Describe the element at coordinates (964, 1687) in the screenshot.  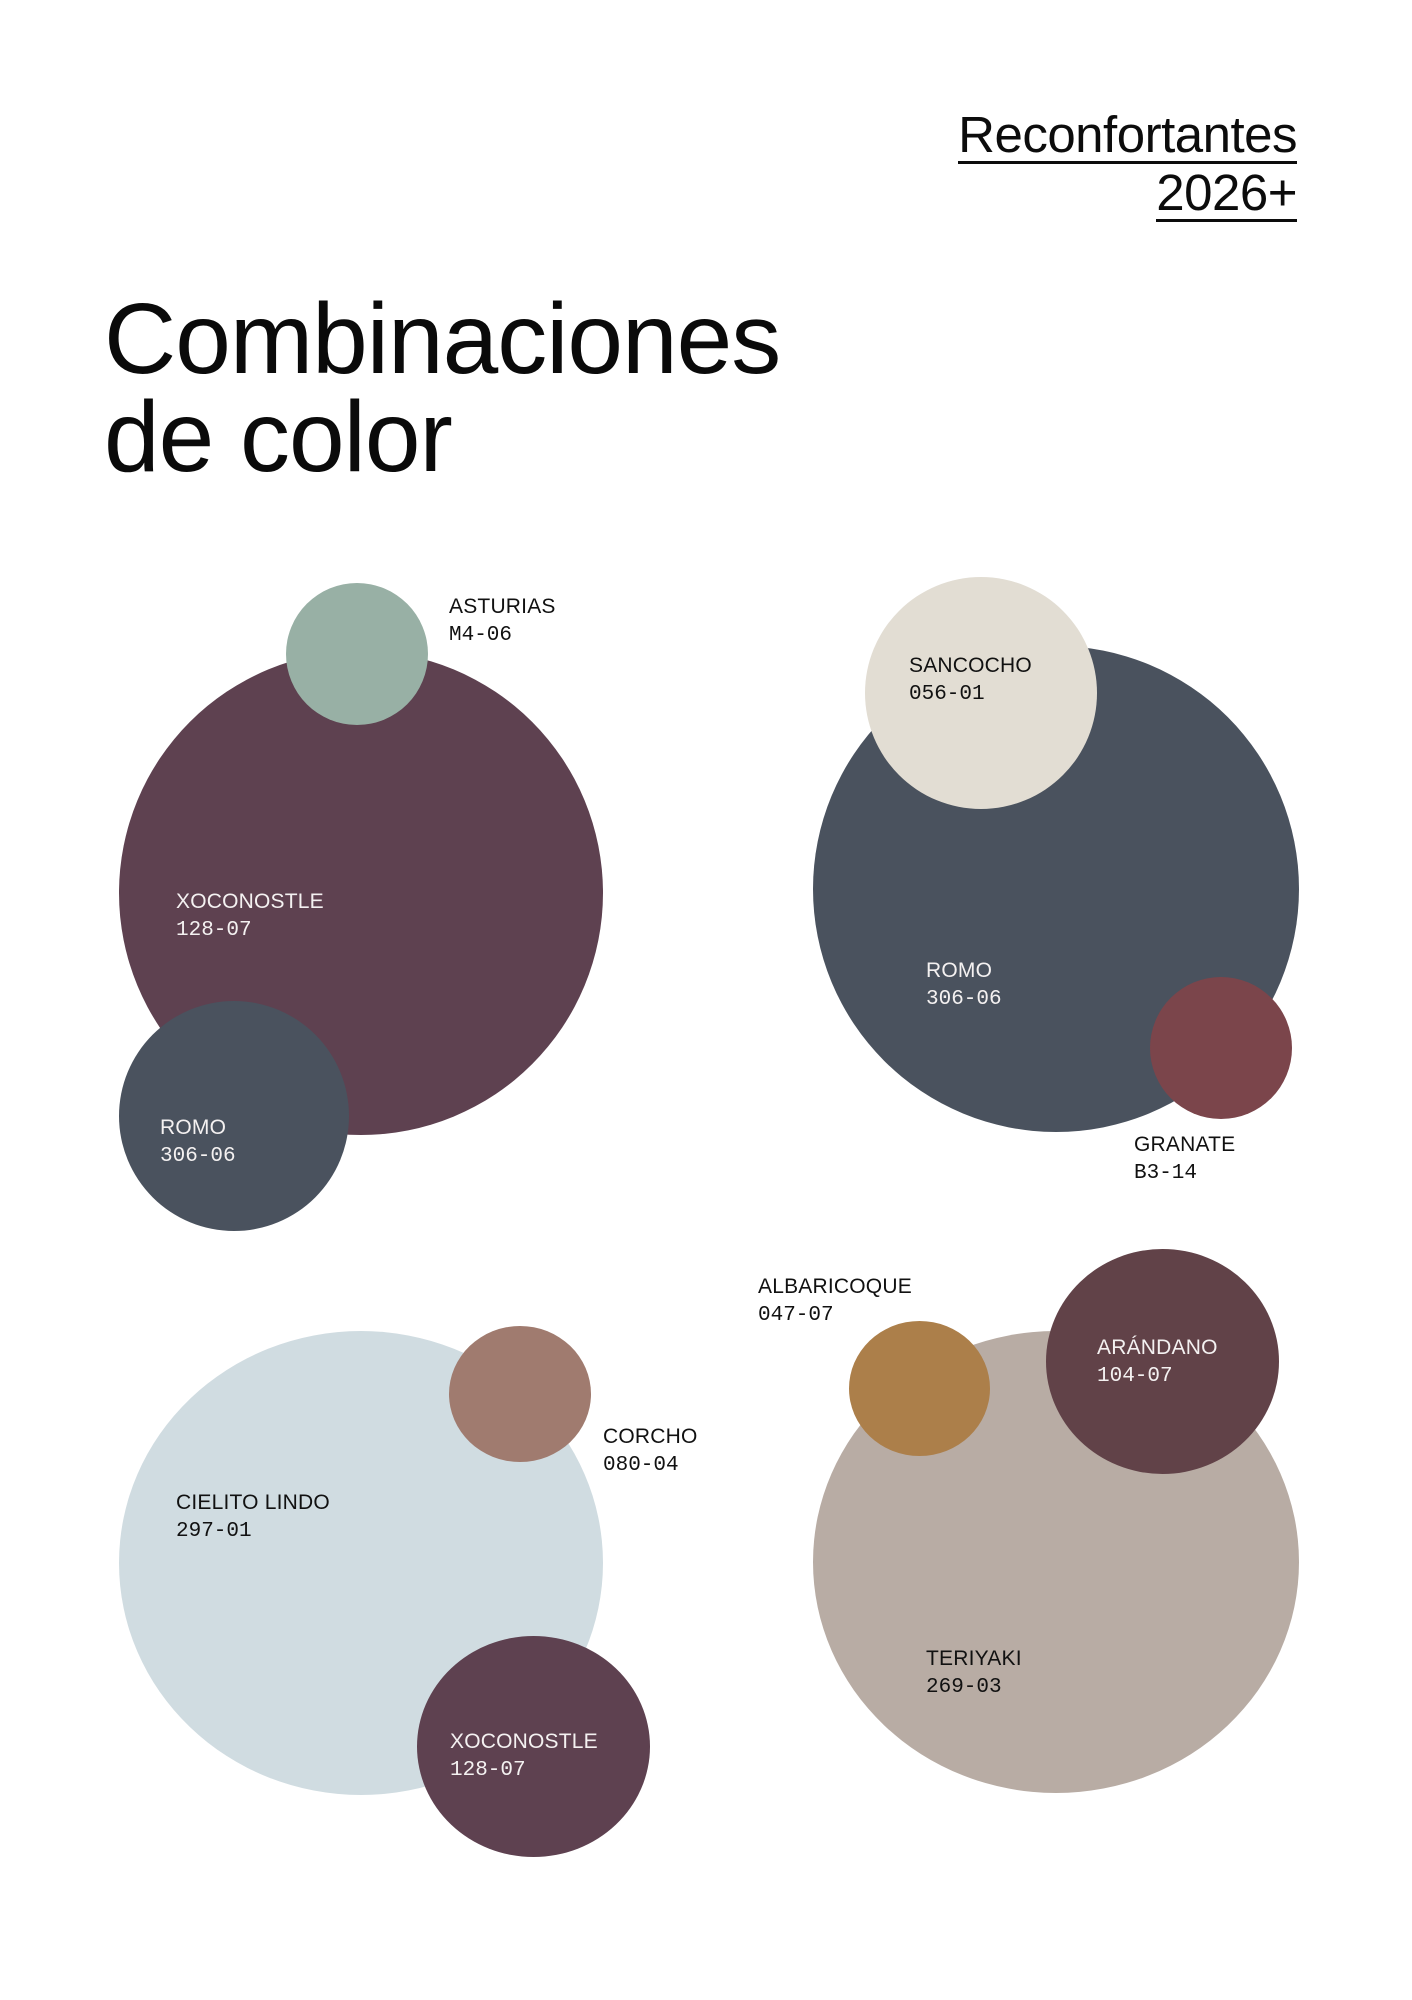
I see `swatch-code: 269-03` at that location.